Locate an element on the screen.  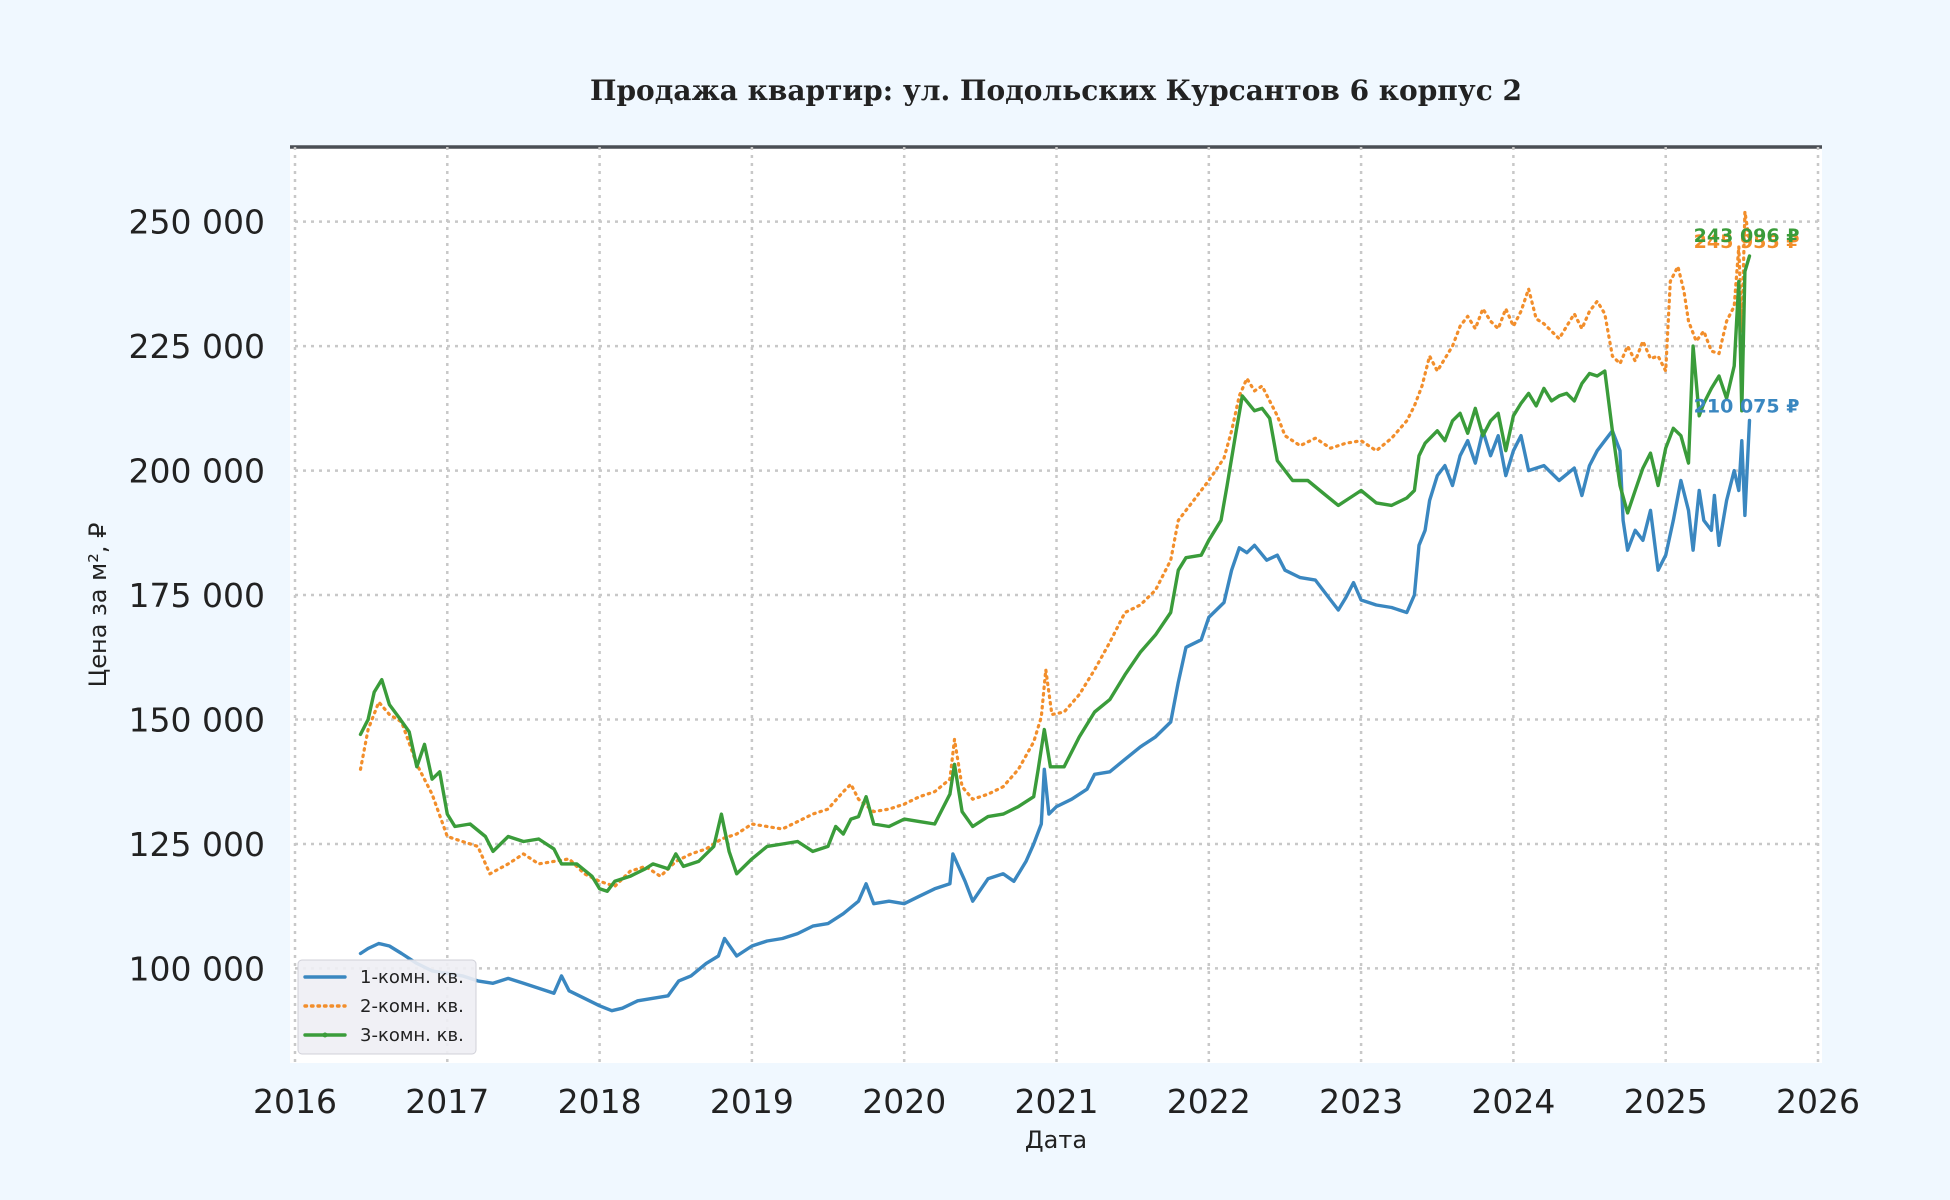
end-value-label: 210 075 ₽ is located at coordinates (1747, 406).